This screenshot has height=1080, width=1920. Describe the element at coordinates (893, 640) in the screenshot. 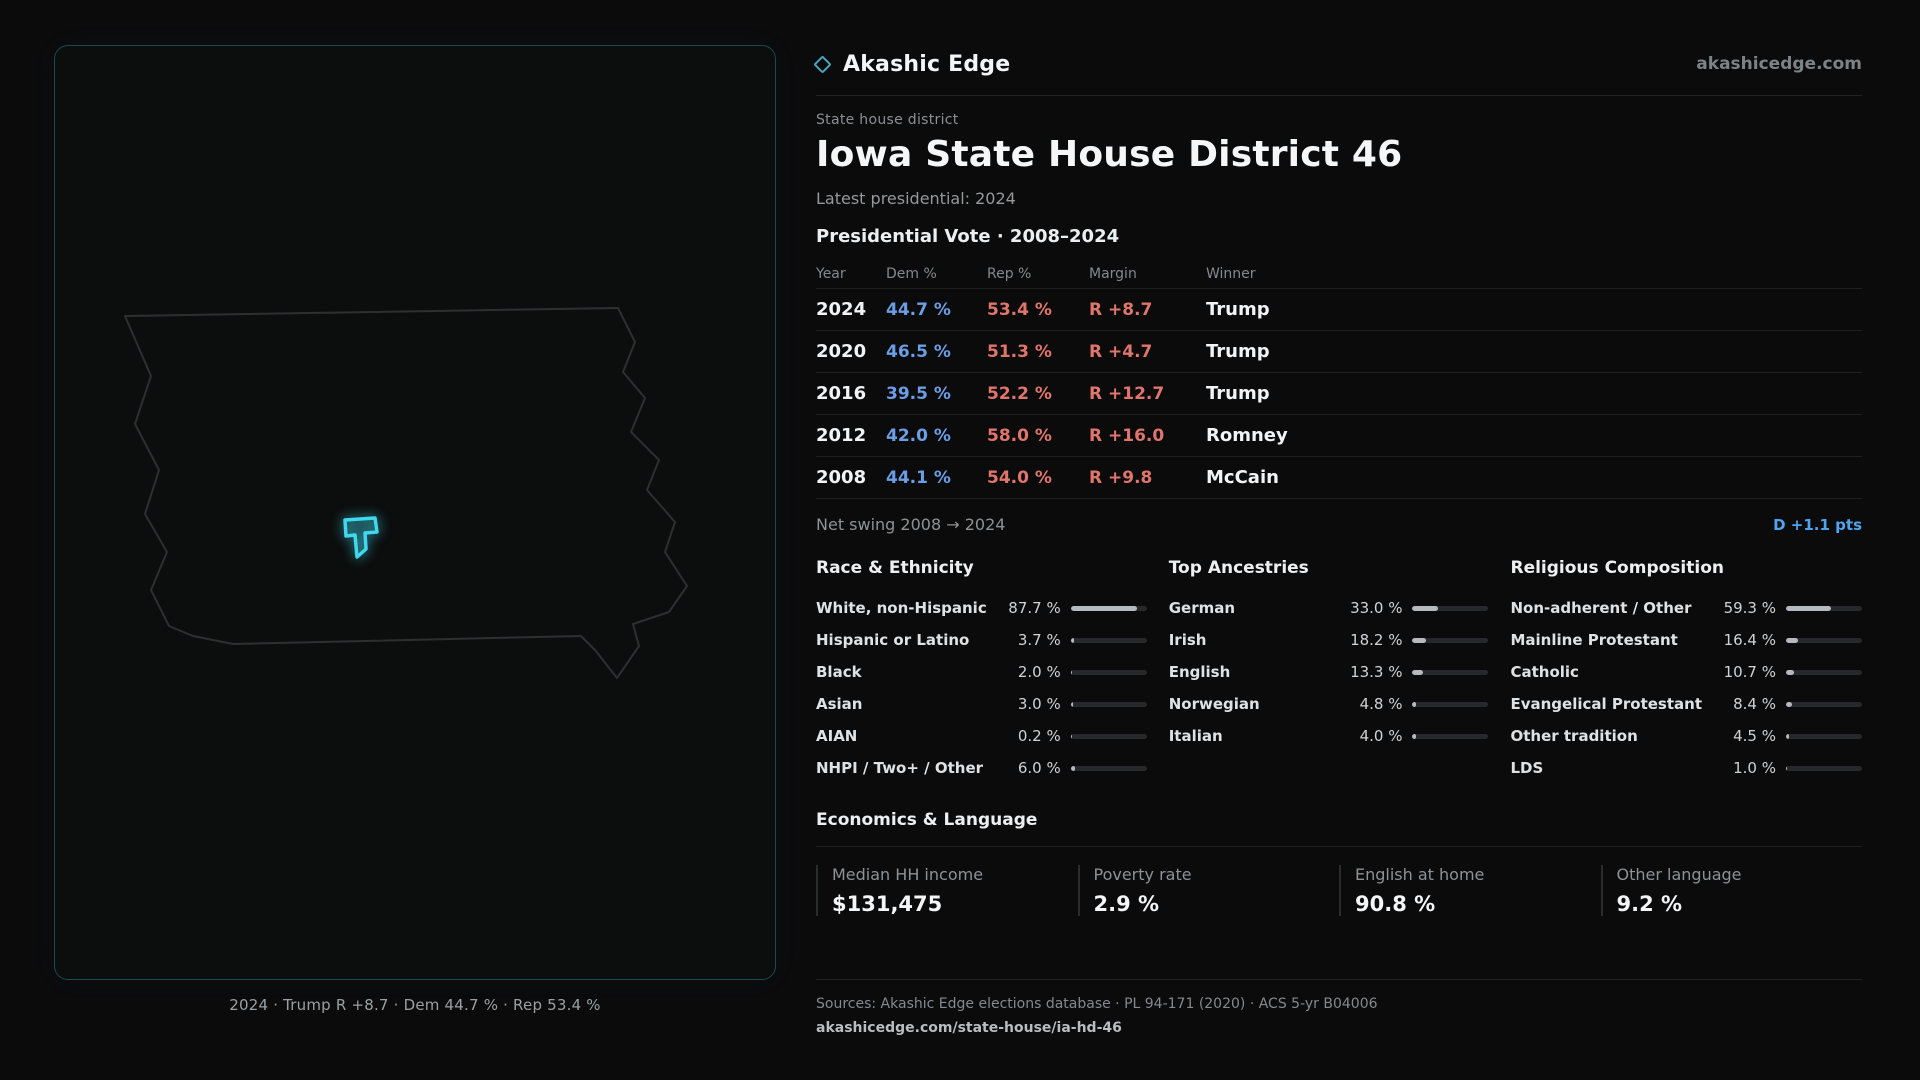

I see `demo-label: Hispanic or Latino` at that location.